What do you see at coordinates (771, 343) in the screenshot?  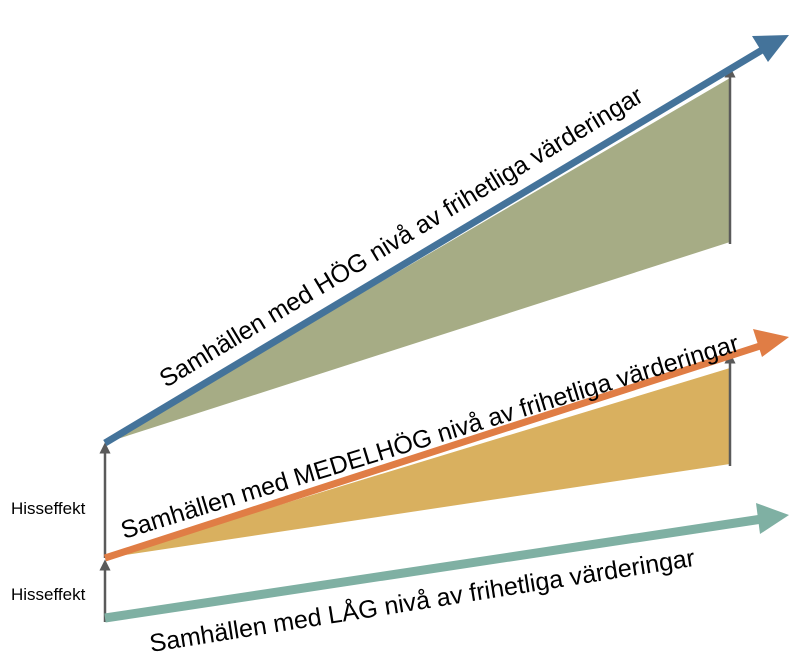 I see `medium-trend-arrowhead` at bounding box center [771, 343].